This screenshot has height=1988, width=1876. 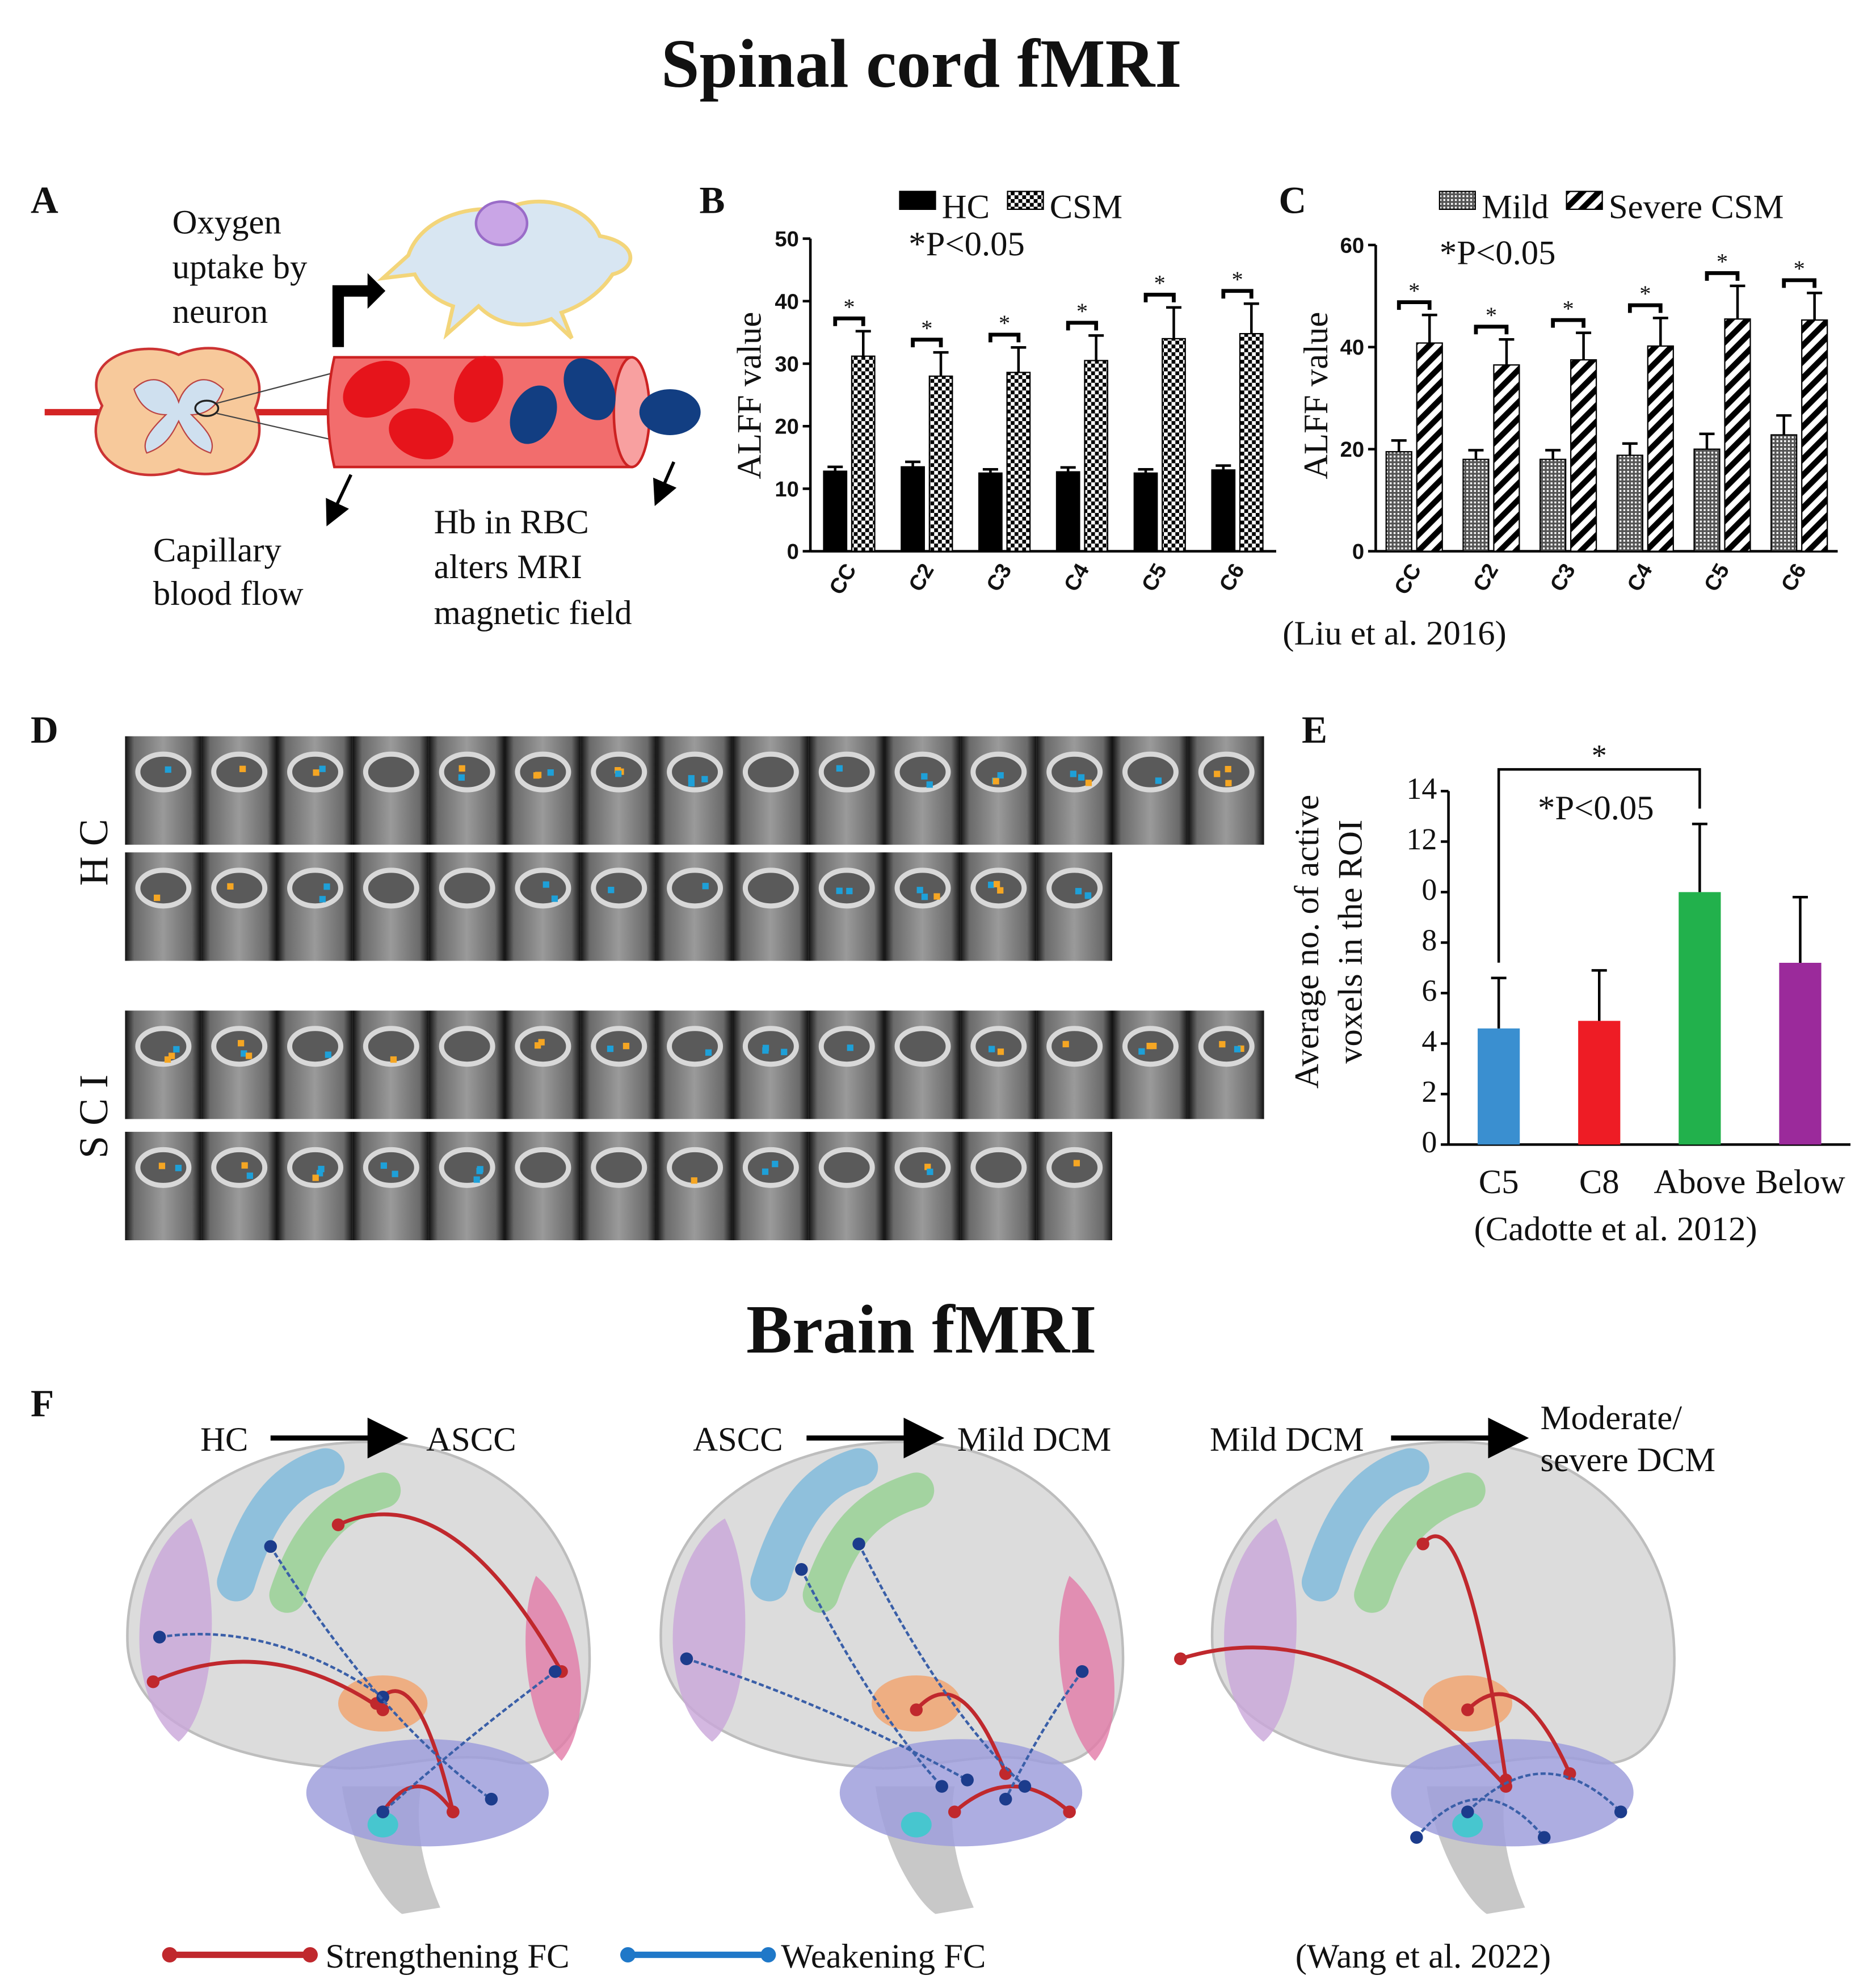 What do you see at coordinates (1800, 1182) in the screenshot?
I see `x-tick-label: Below` at bounding box center [1800, 1182].